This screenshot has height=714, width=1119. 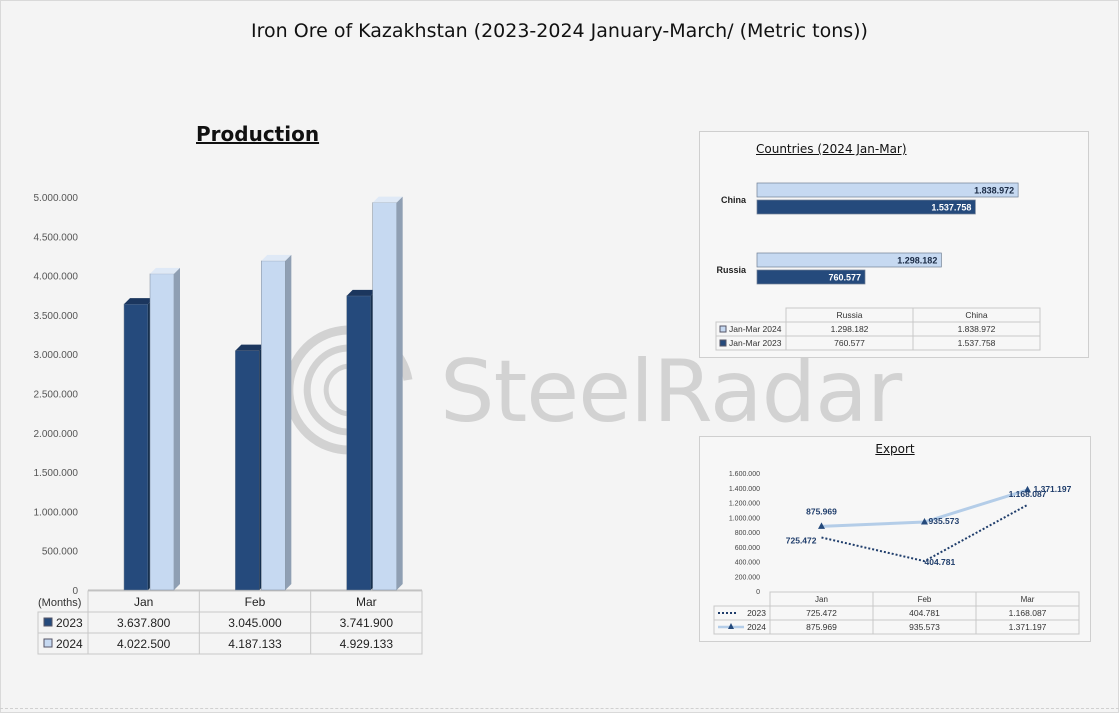 What do you see at coordinates (850, 315) in the screenshot?
I see `table-column-header: Russia` at bounding box center [850, 315].